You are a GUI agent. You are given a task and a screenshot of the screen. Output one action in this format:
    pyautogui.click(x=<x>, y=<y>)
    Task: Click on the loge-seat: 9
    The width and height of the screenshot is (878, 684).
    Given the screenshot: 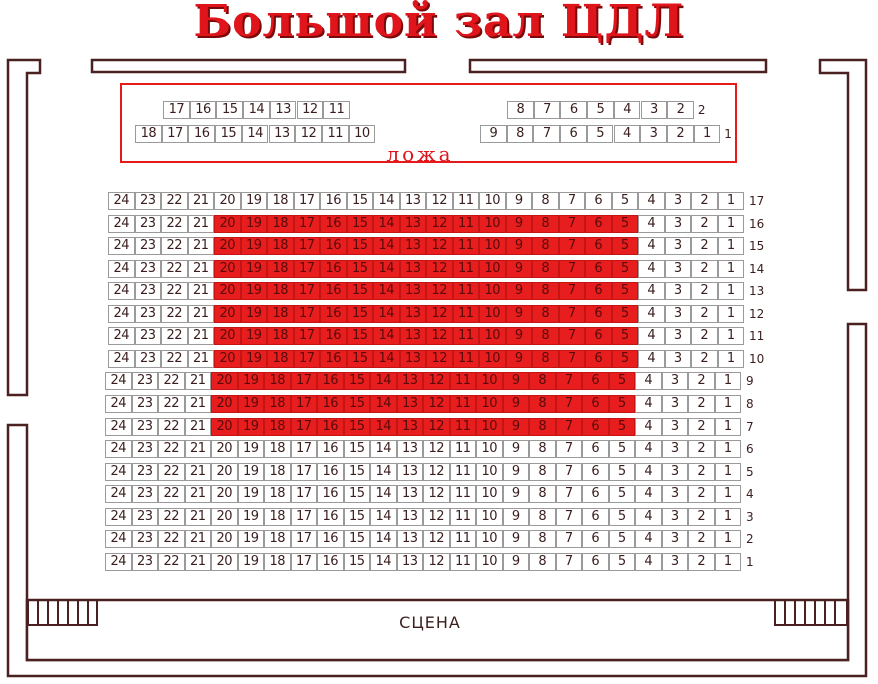 What is the action you would take?
    pyautogui.click(x=493, y=134)
    